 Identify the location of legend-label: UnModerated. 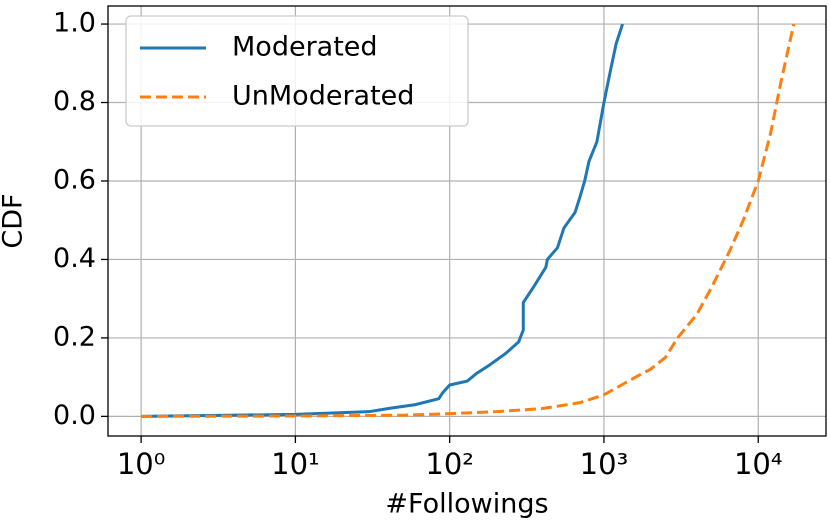
(323, 96).